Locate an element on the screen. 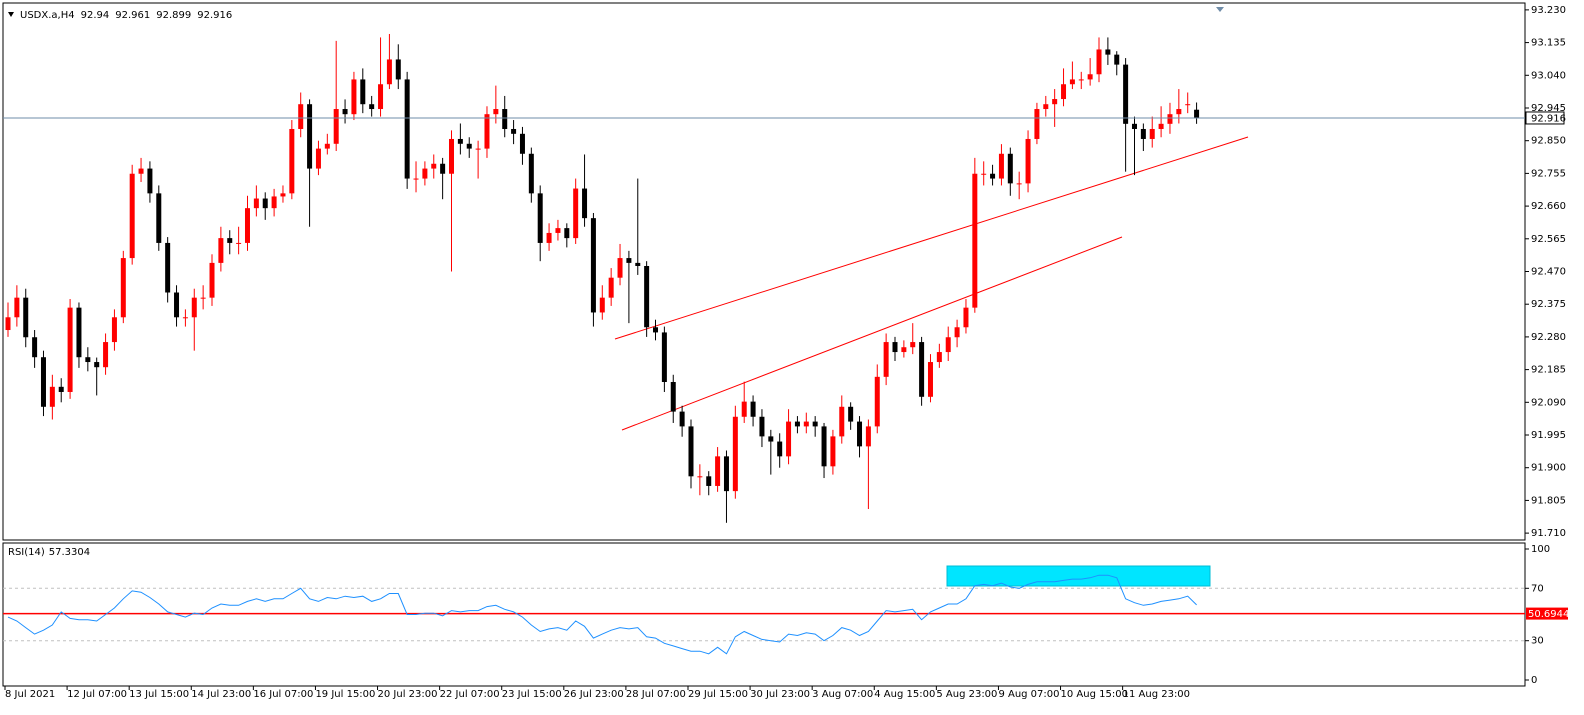 The height and width of the screenshot is (715, 1584). x-tick-label: 14 Jul 23:00 is located at coordinates (221, 694).